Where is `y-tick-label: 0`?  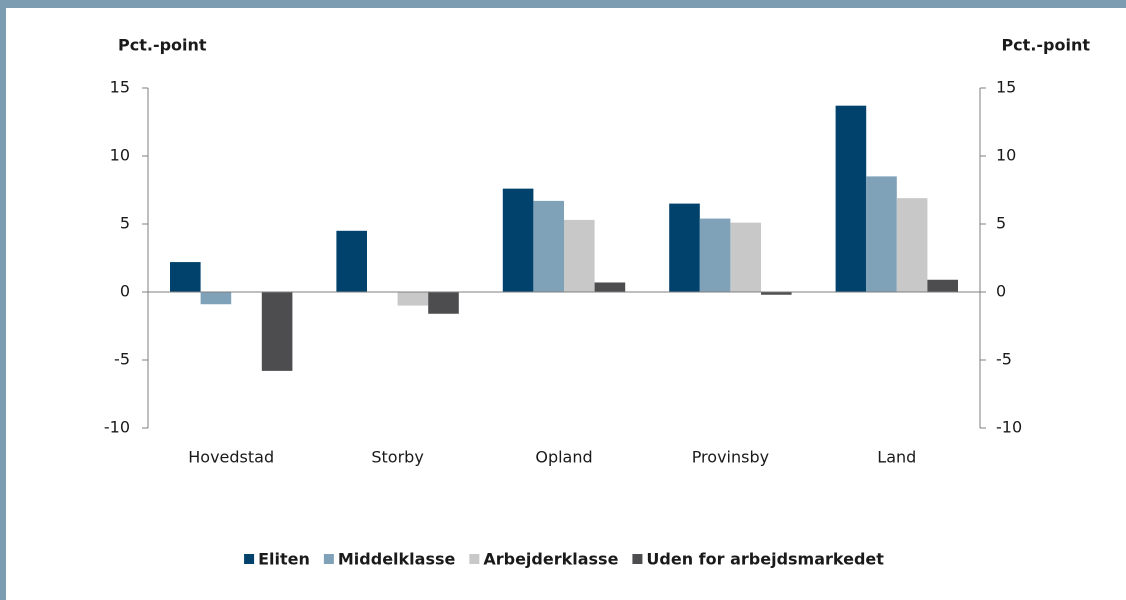
y-tick-label: 0 is located at coordinates (125, 291).